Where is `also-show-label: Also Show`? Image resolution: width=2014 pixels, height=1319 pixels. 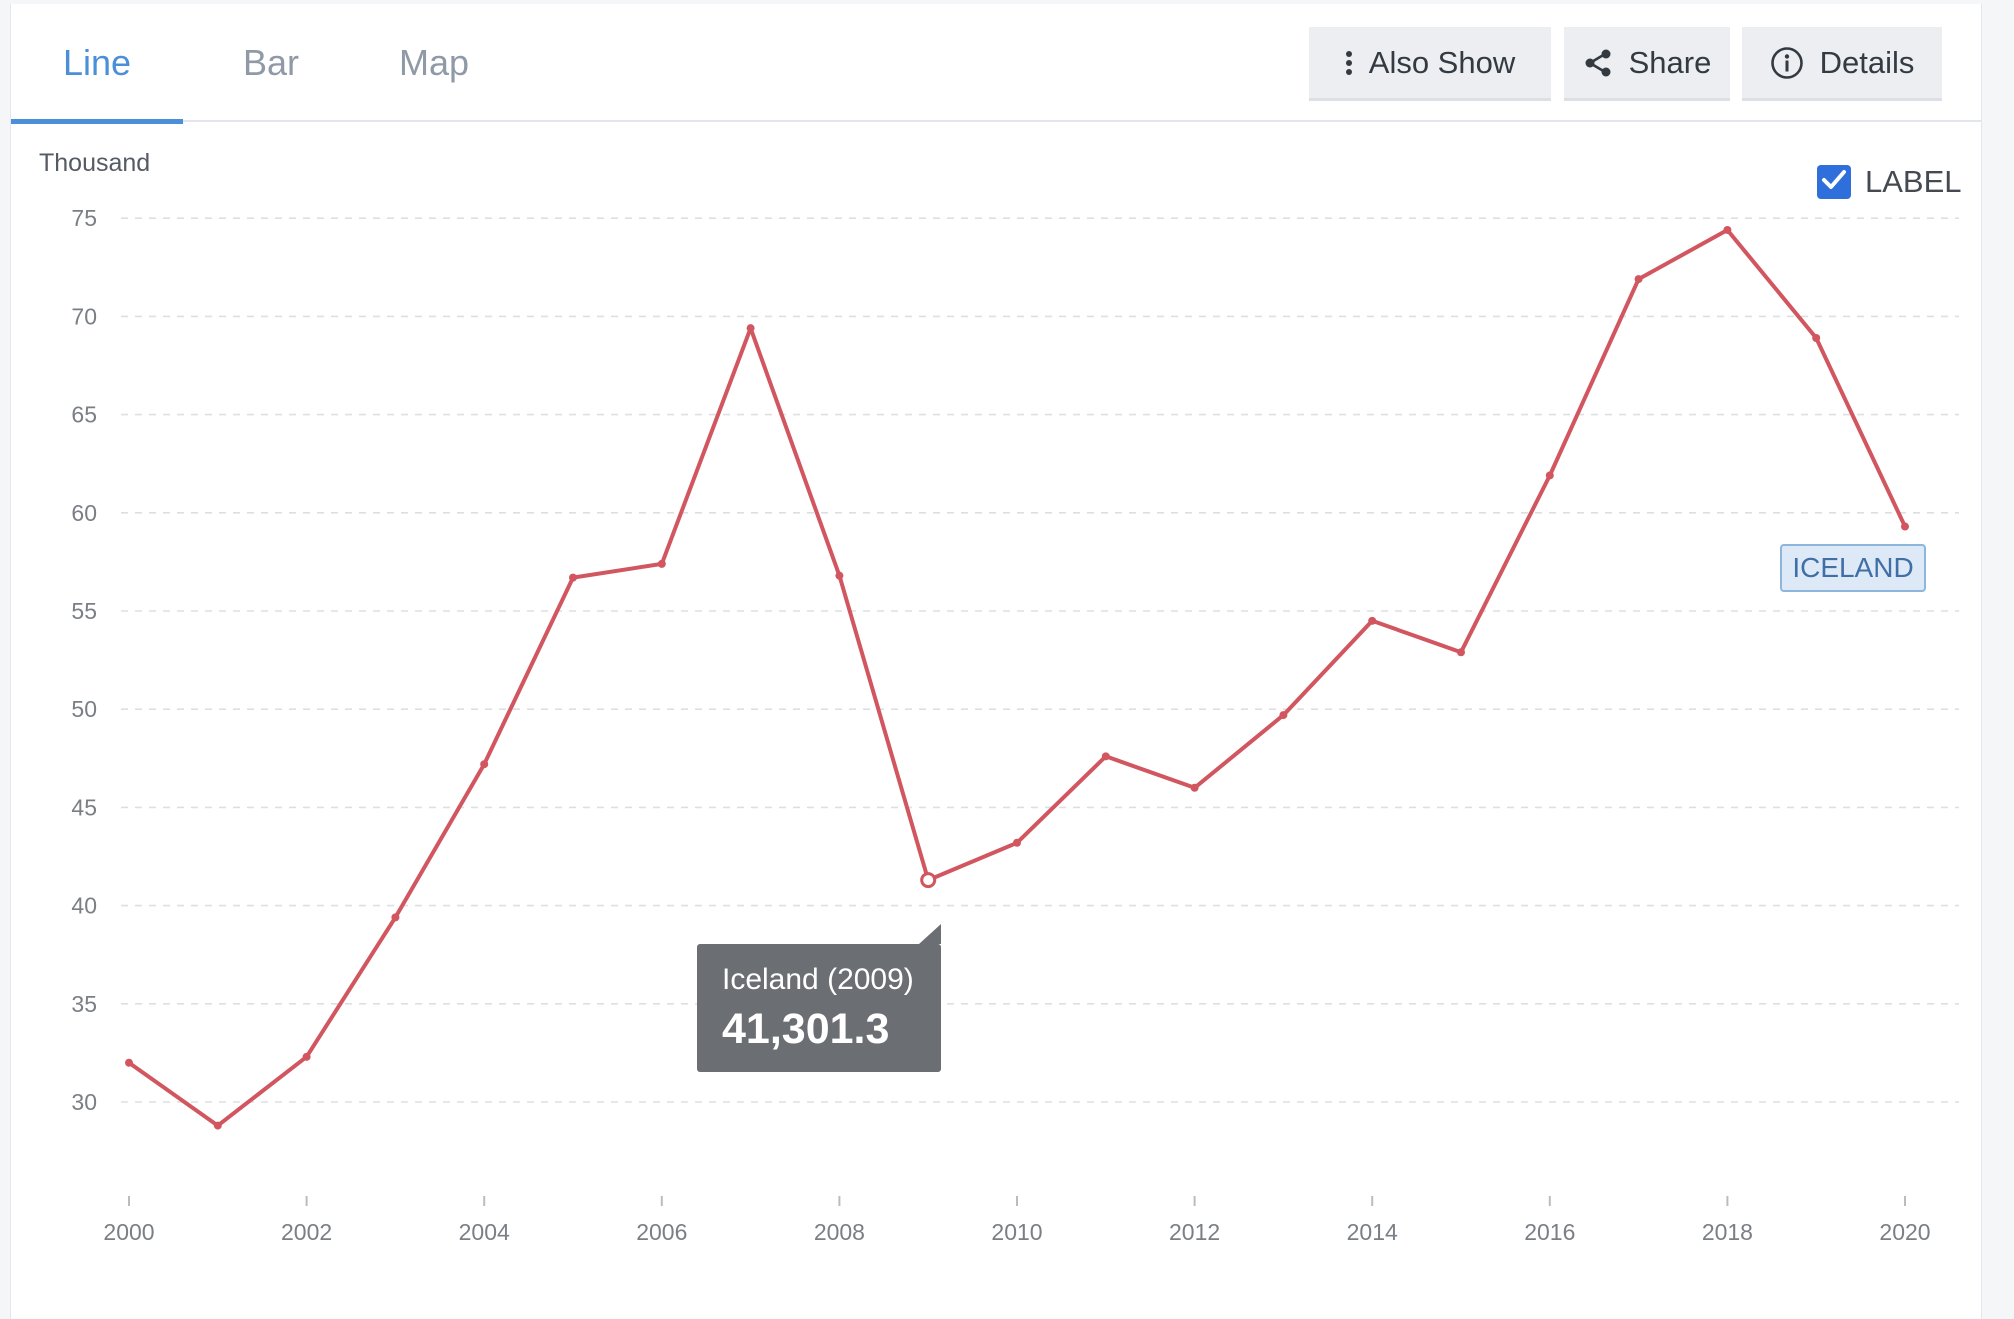 also-show-label: Also Show is located at coordinates (1442, 62).